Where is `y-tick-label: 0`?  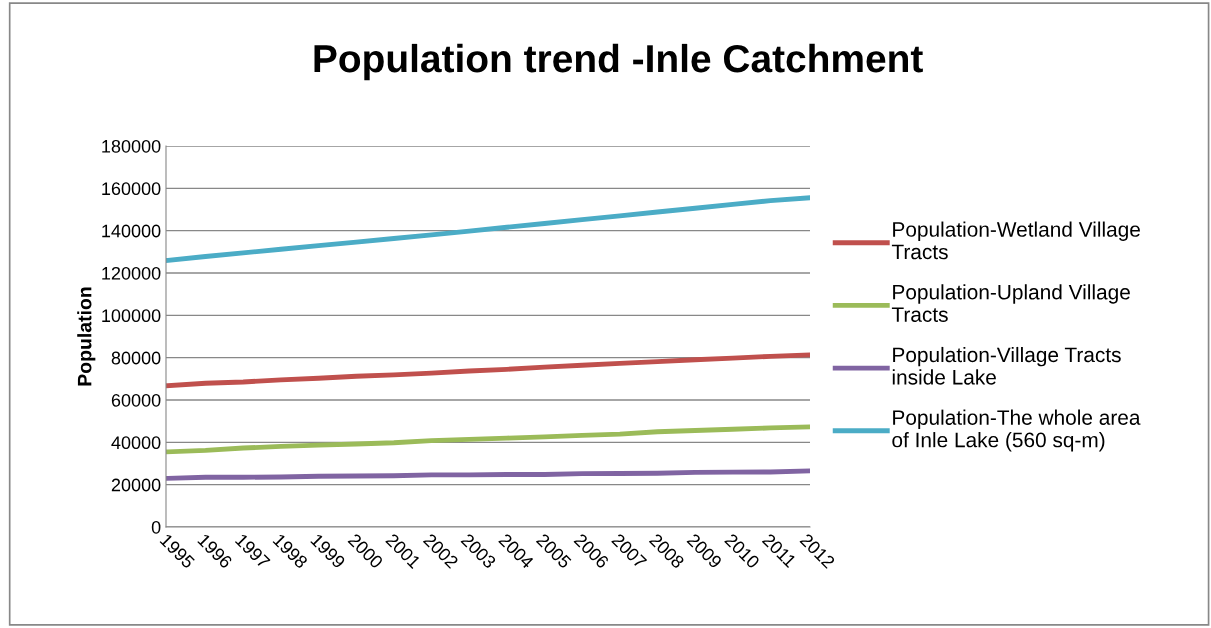 y-tick-label: 0 is located at coordinates (156, 527).